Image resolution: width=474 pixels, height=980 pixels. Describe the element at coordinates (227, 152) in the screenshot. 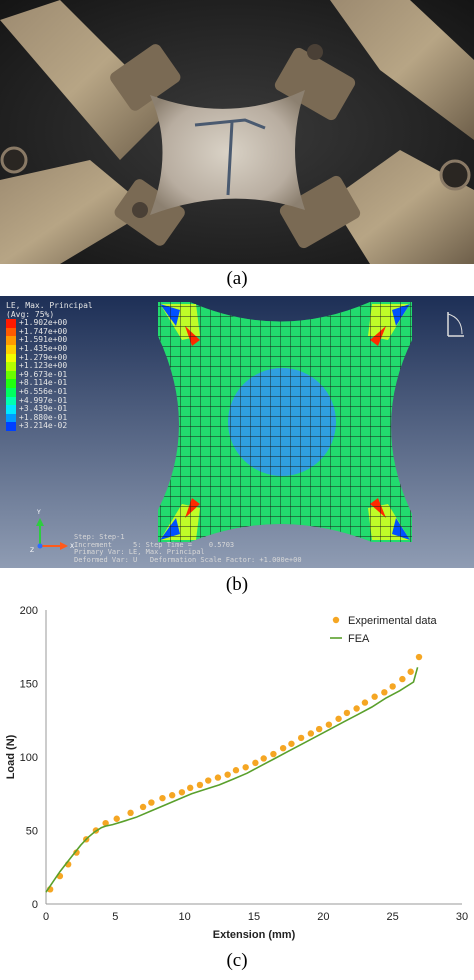

I see `specimen` at that location.